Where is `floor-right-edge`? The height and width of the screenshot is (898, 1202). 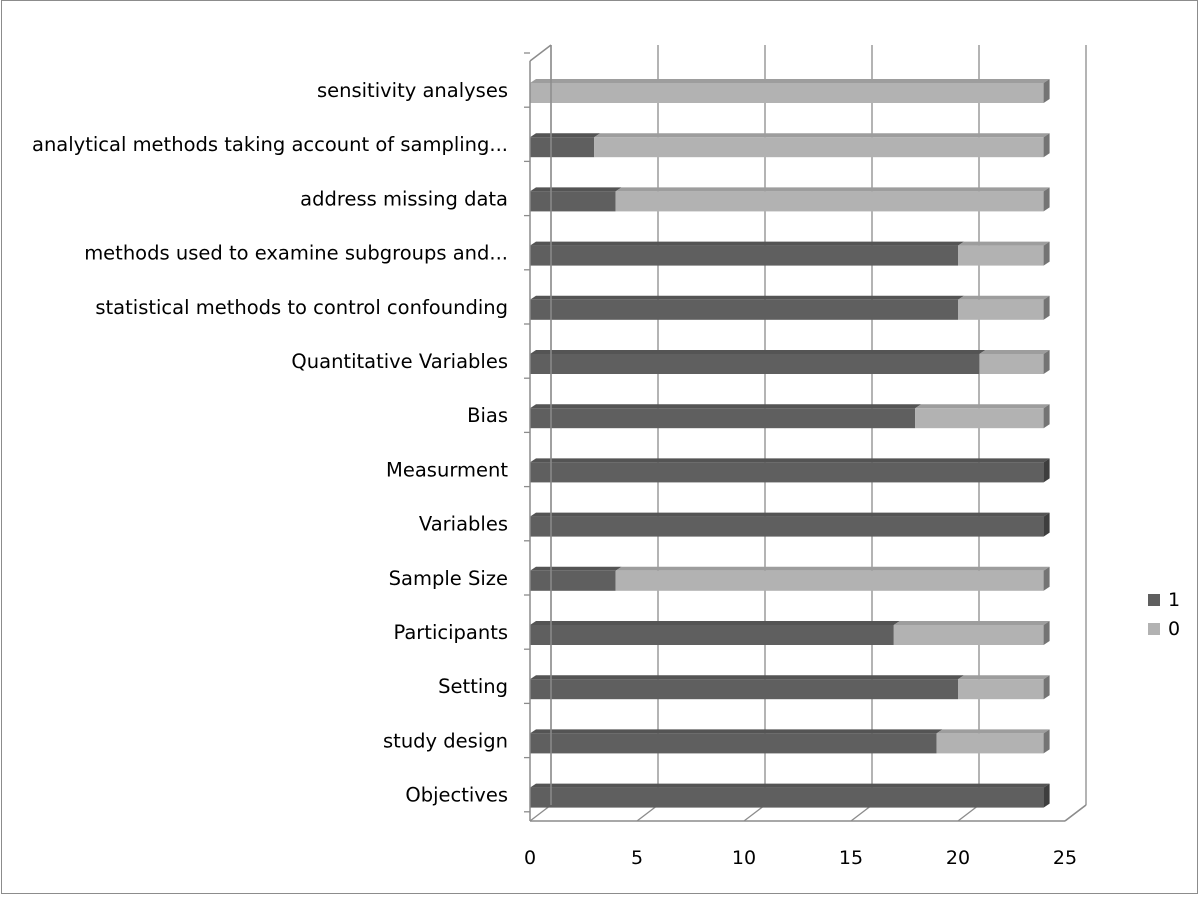
floor-right-edge is located at coordinates (1075, 813).